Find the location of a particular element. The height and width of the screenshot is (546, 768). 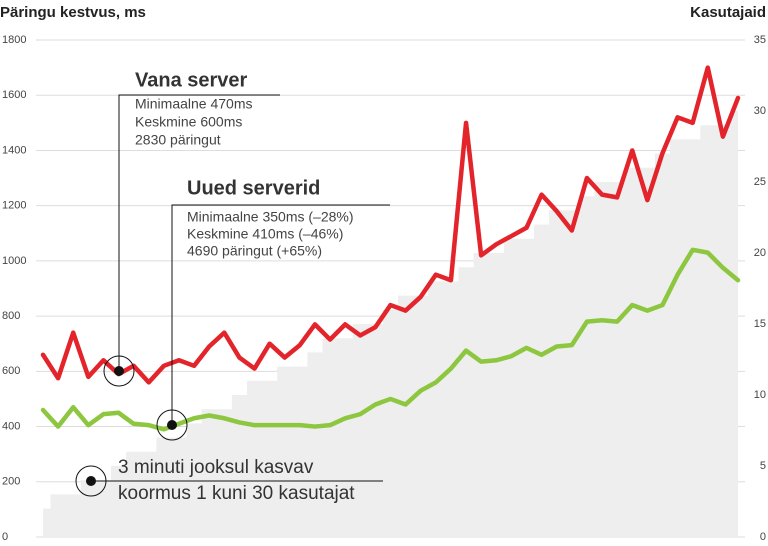

annotation: 3 minuti jooksul kasvav is located at coordinates (216, 467).